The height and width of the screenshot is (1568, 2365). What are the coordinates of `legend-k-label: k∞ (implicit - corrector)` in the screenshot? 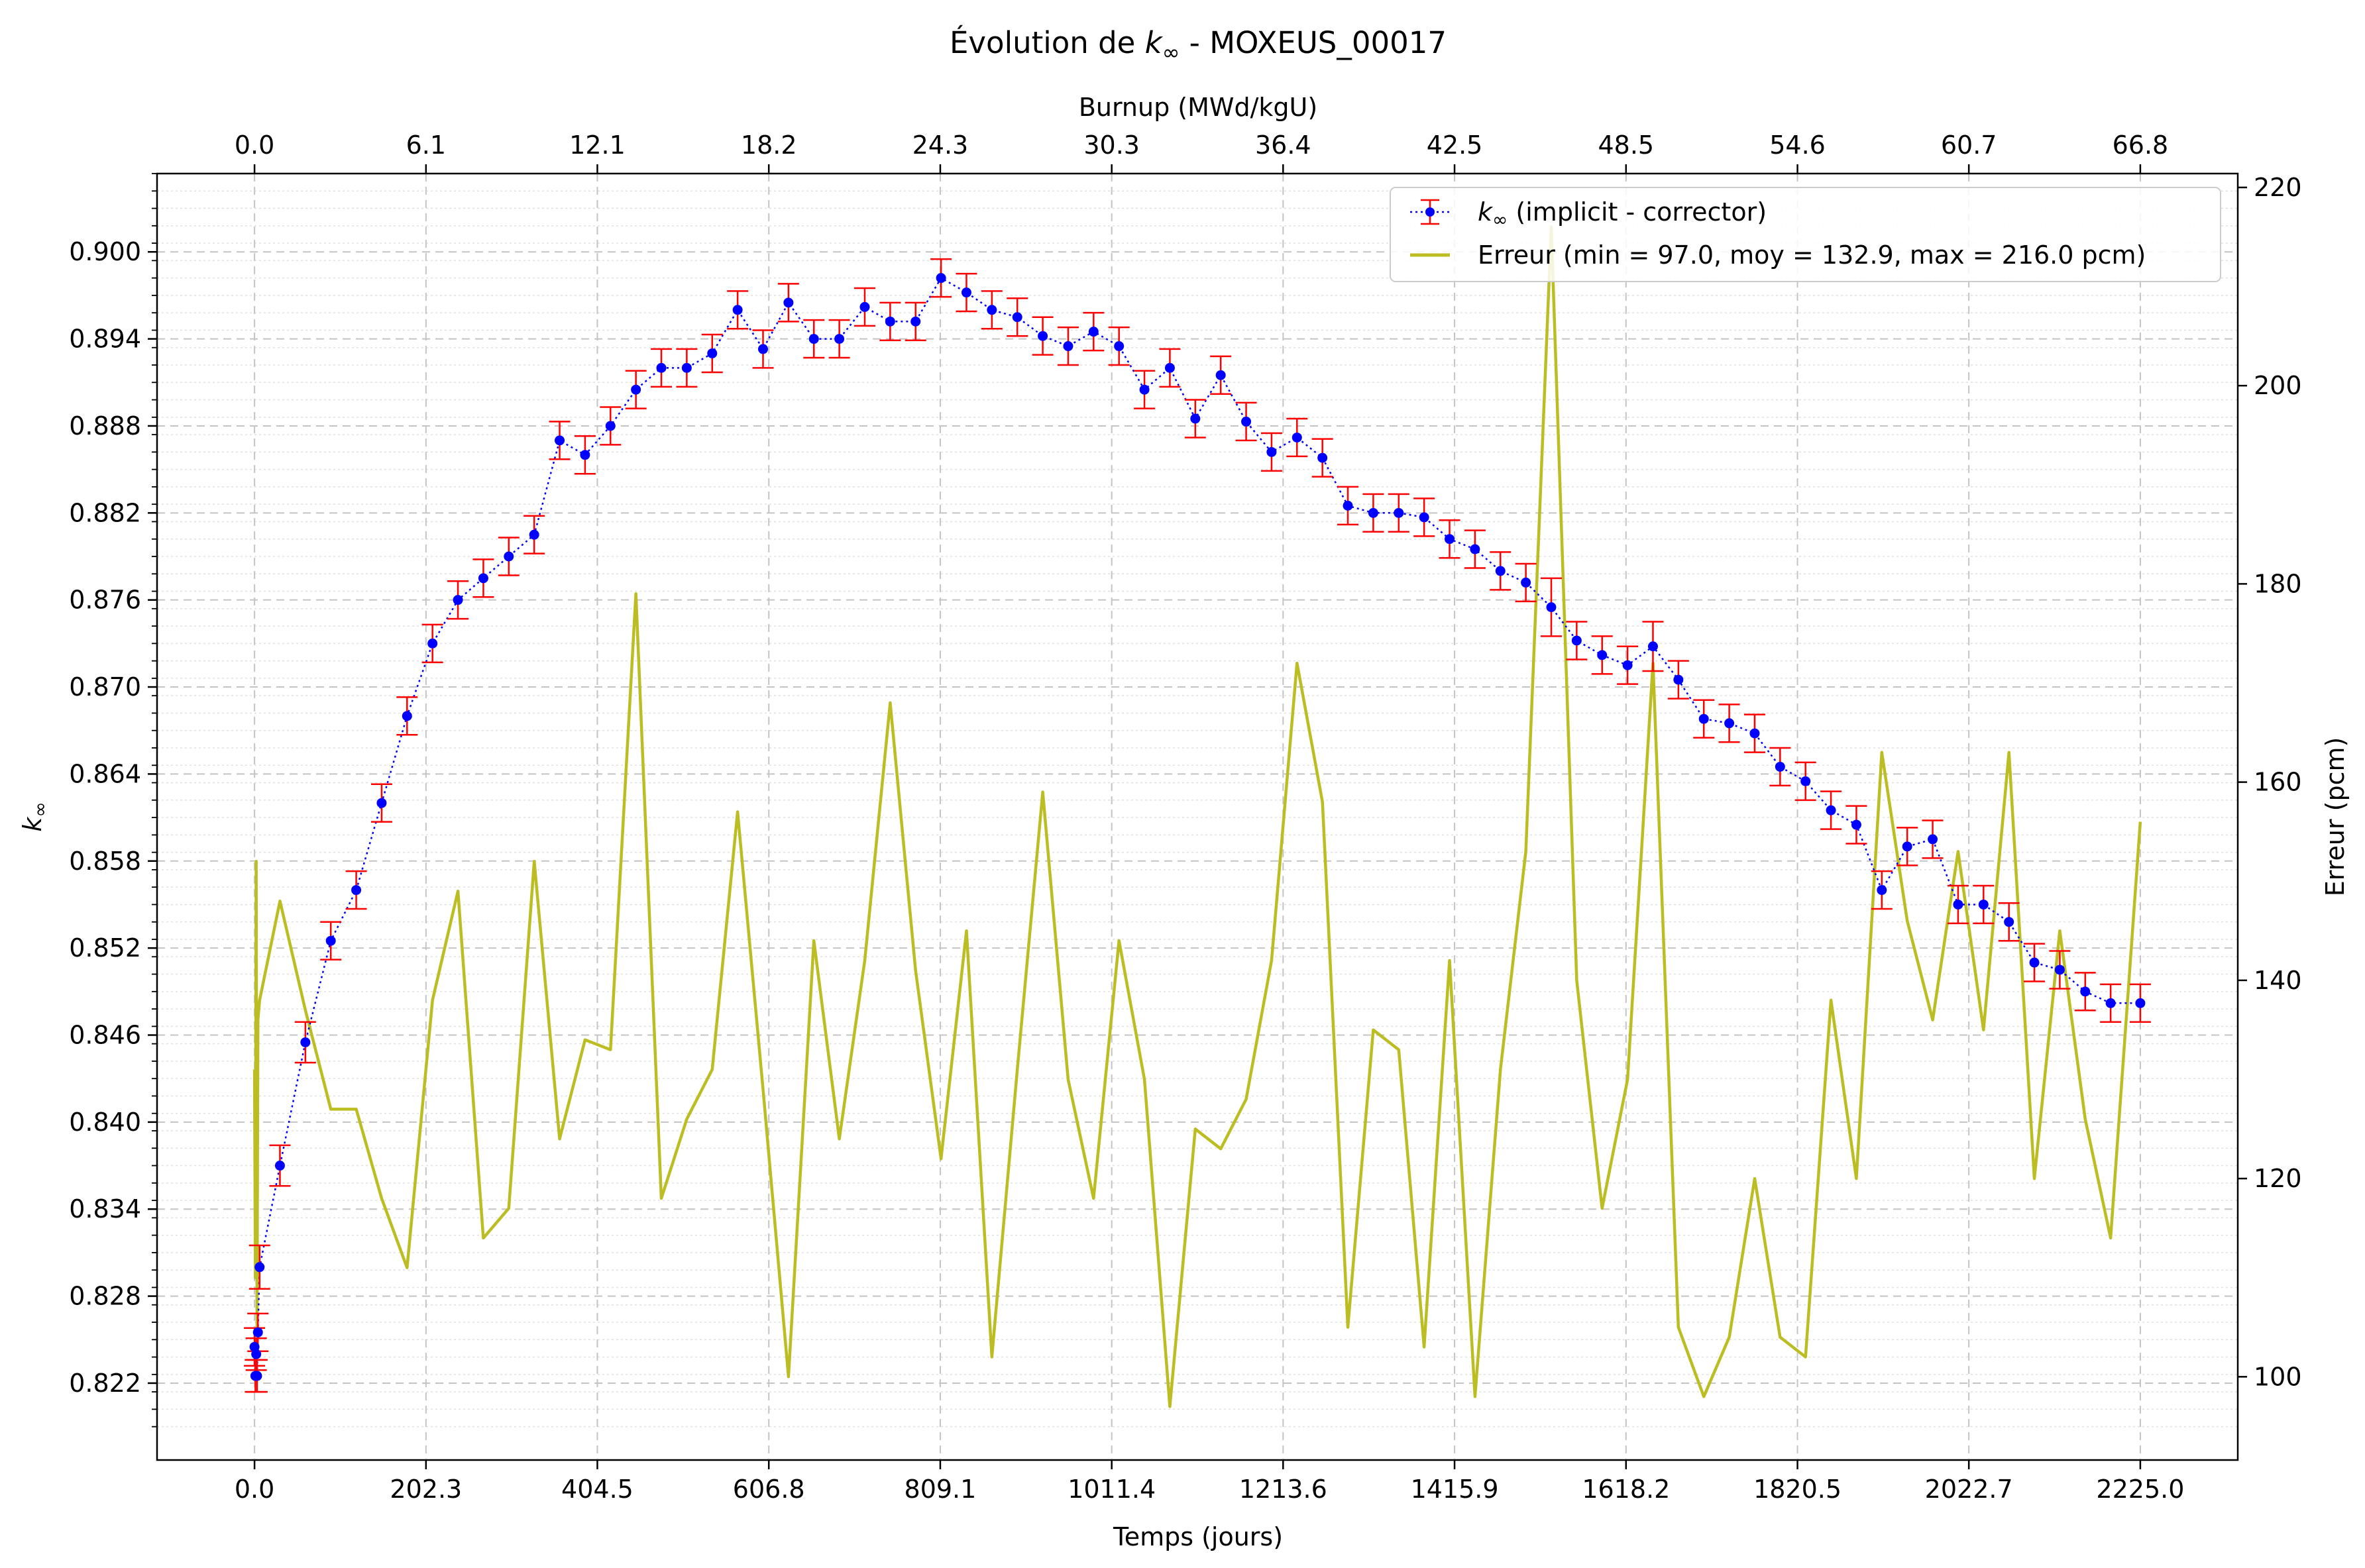 It's located at (1622, 214).